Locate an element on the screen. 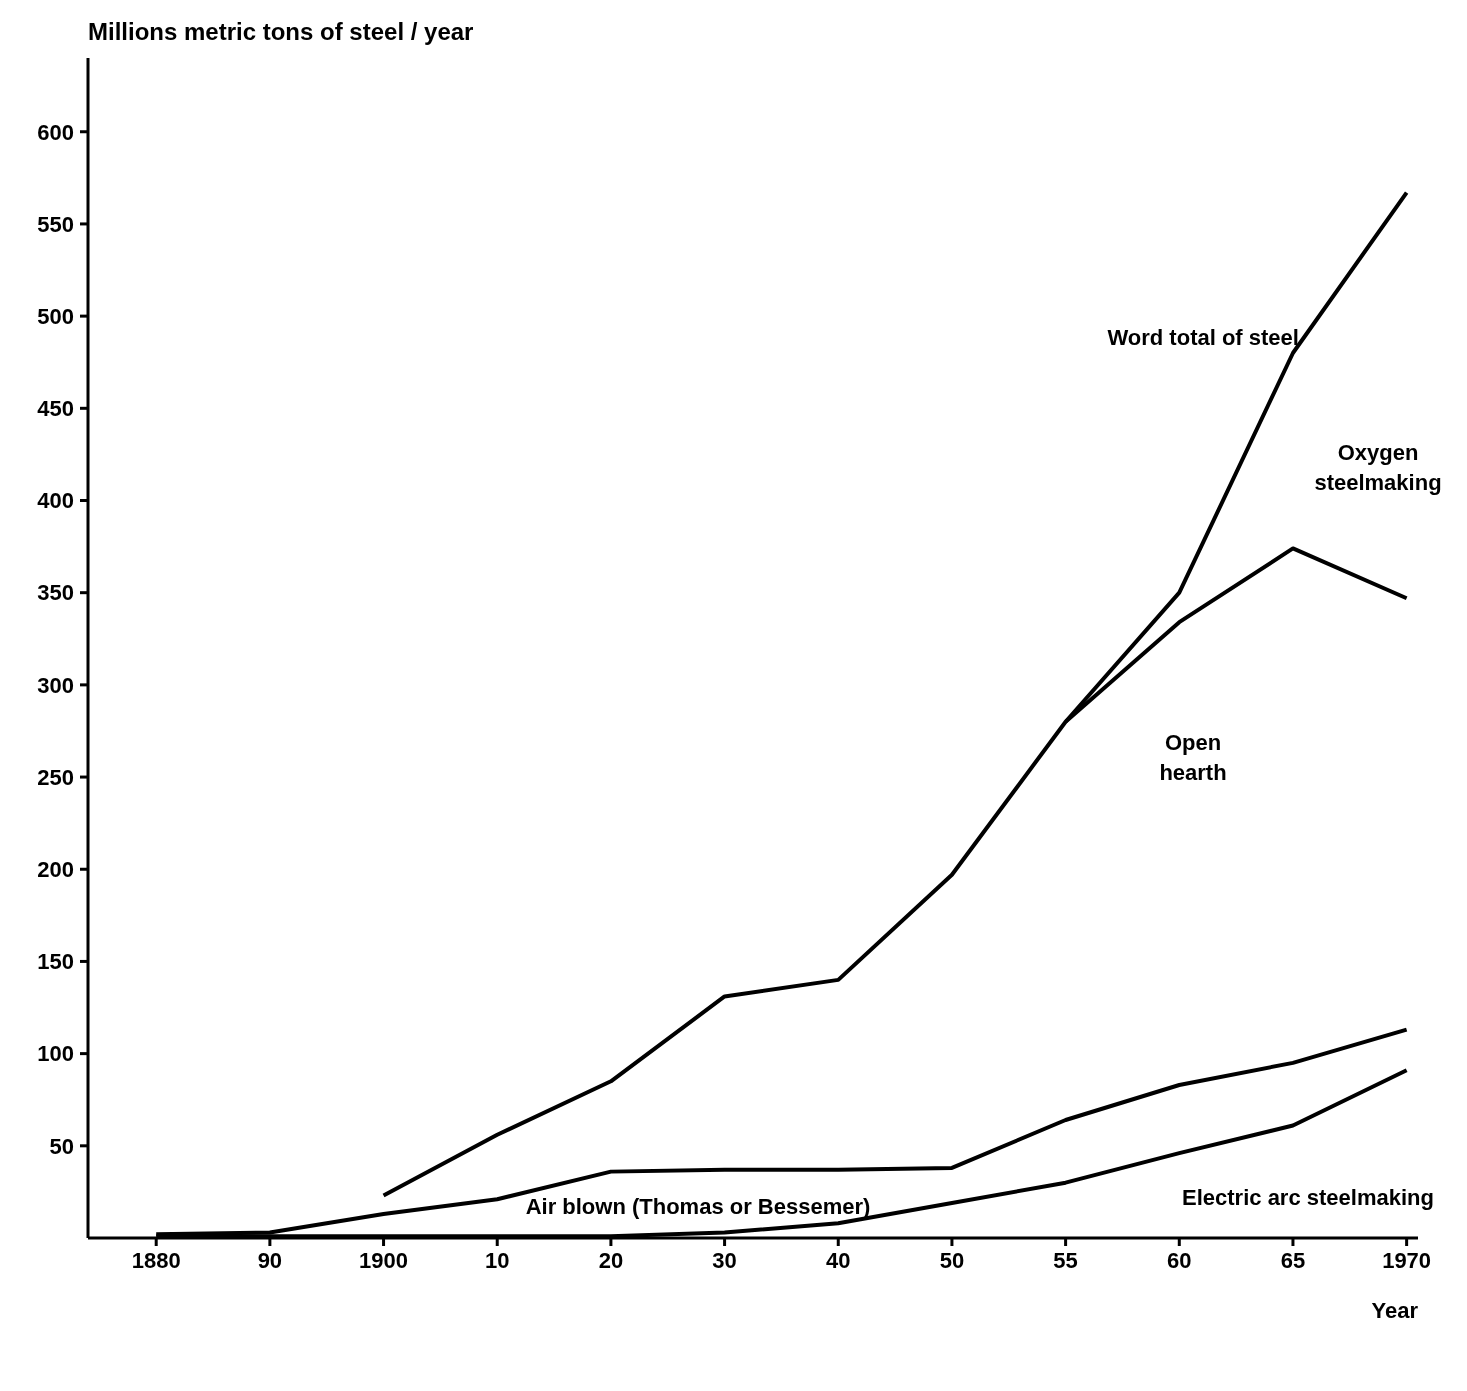  y-tick-label: 600 is located at coordinates (55, 132).